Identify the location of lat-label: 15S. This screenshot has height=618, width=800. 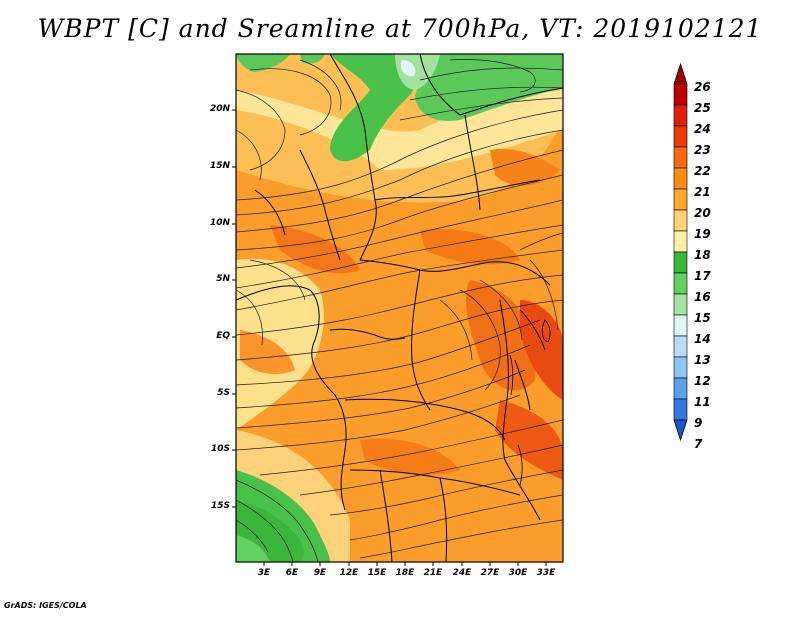
(220, 506).